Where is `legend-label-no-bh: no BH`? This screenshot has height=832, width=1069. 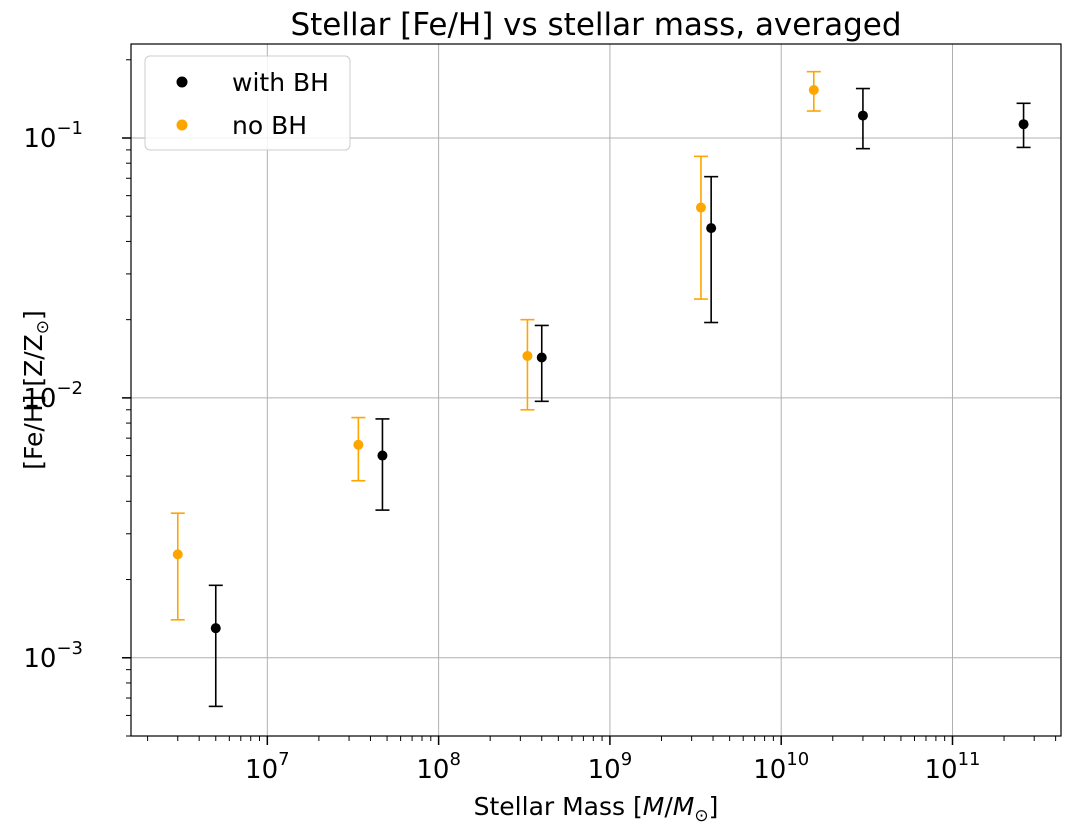 legend-label-no-bh: no BH is located at coordinates (269, 125).